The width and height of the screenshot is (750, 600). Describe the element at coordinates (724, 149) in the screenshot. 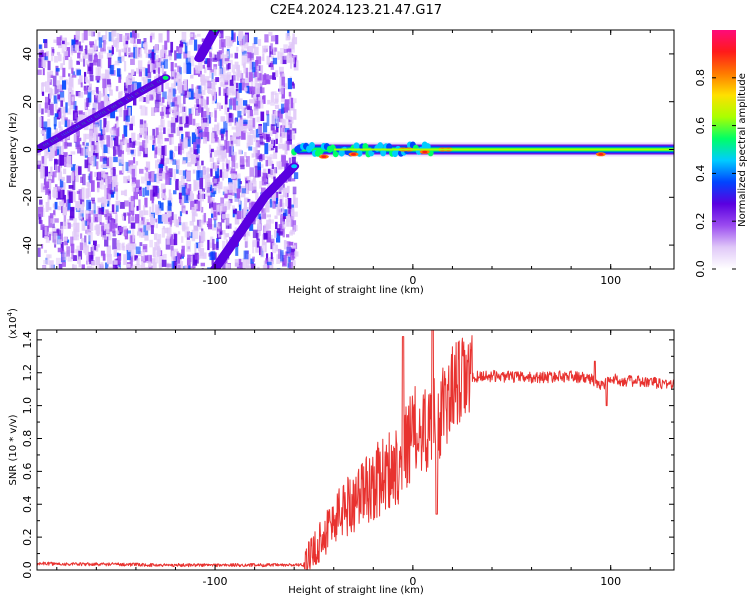

I see `colorbar-bar` at that location.